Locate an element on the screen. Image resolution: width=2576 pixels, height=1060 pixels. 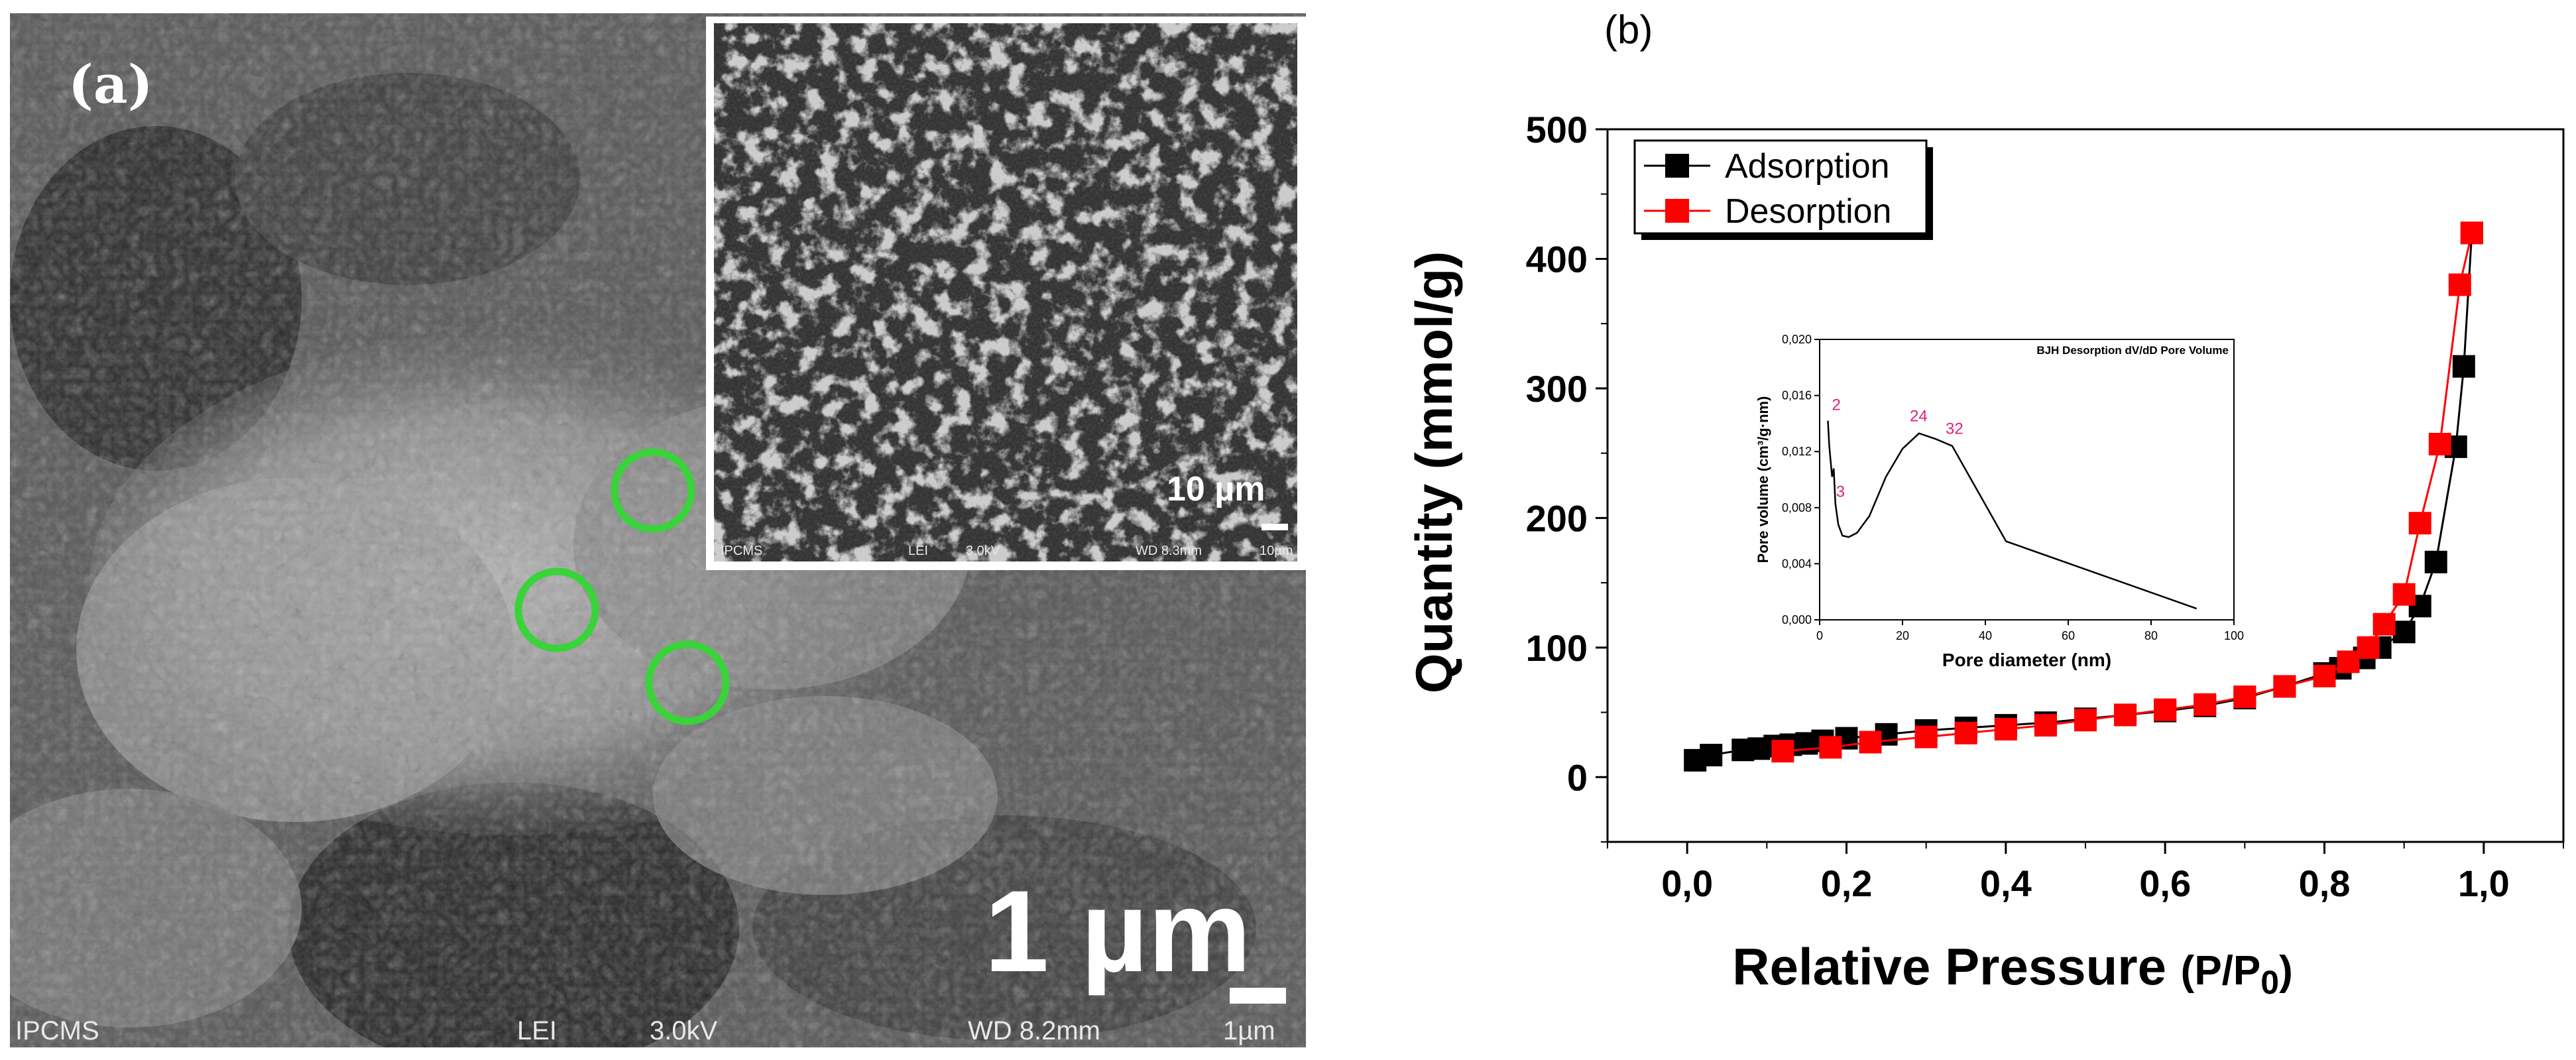
inset-scale-bar is located at coordinates (1274, 527).